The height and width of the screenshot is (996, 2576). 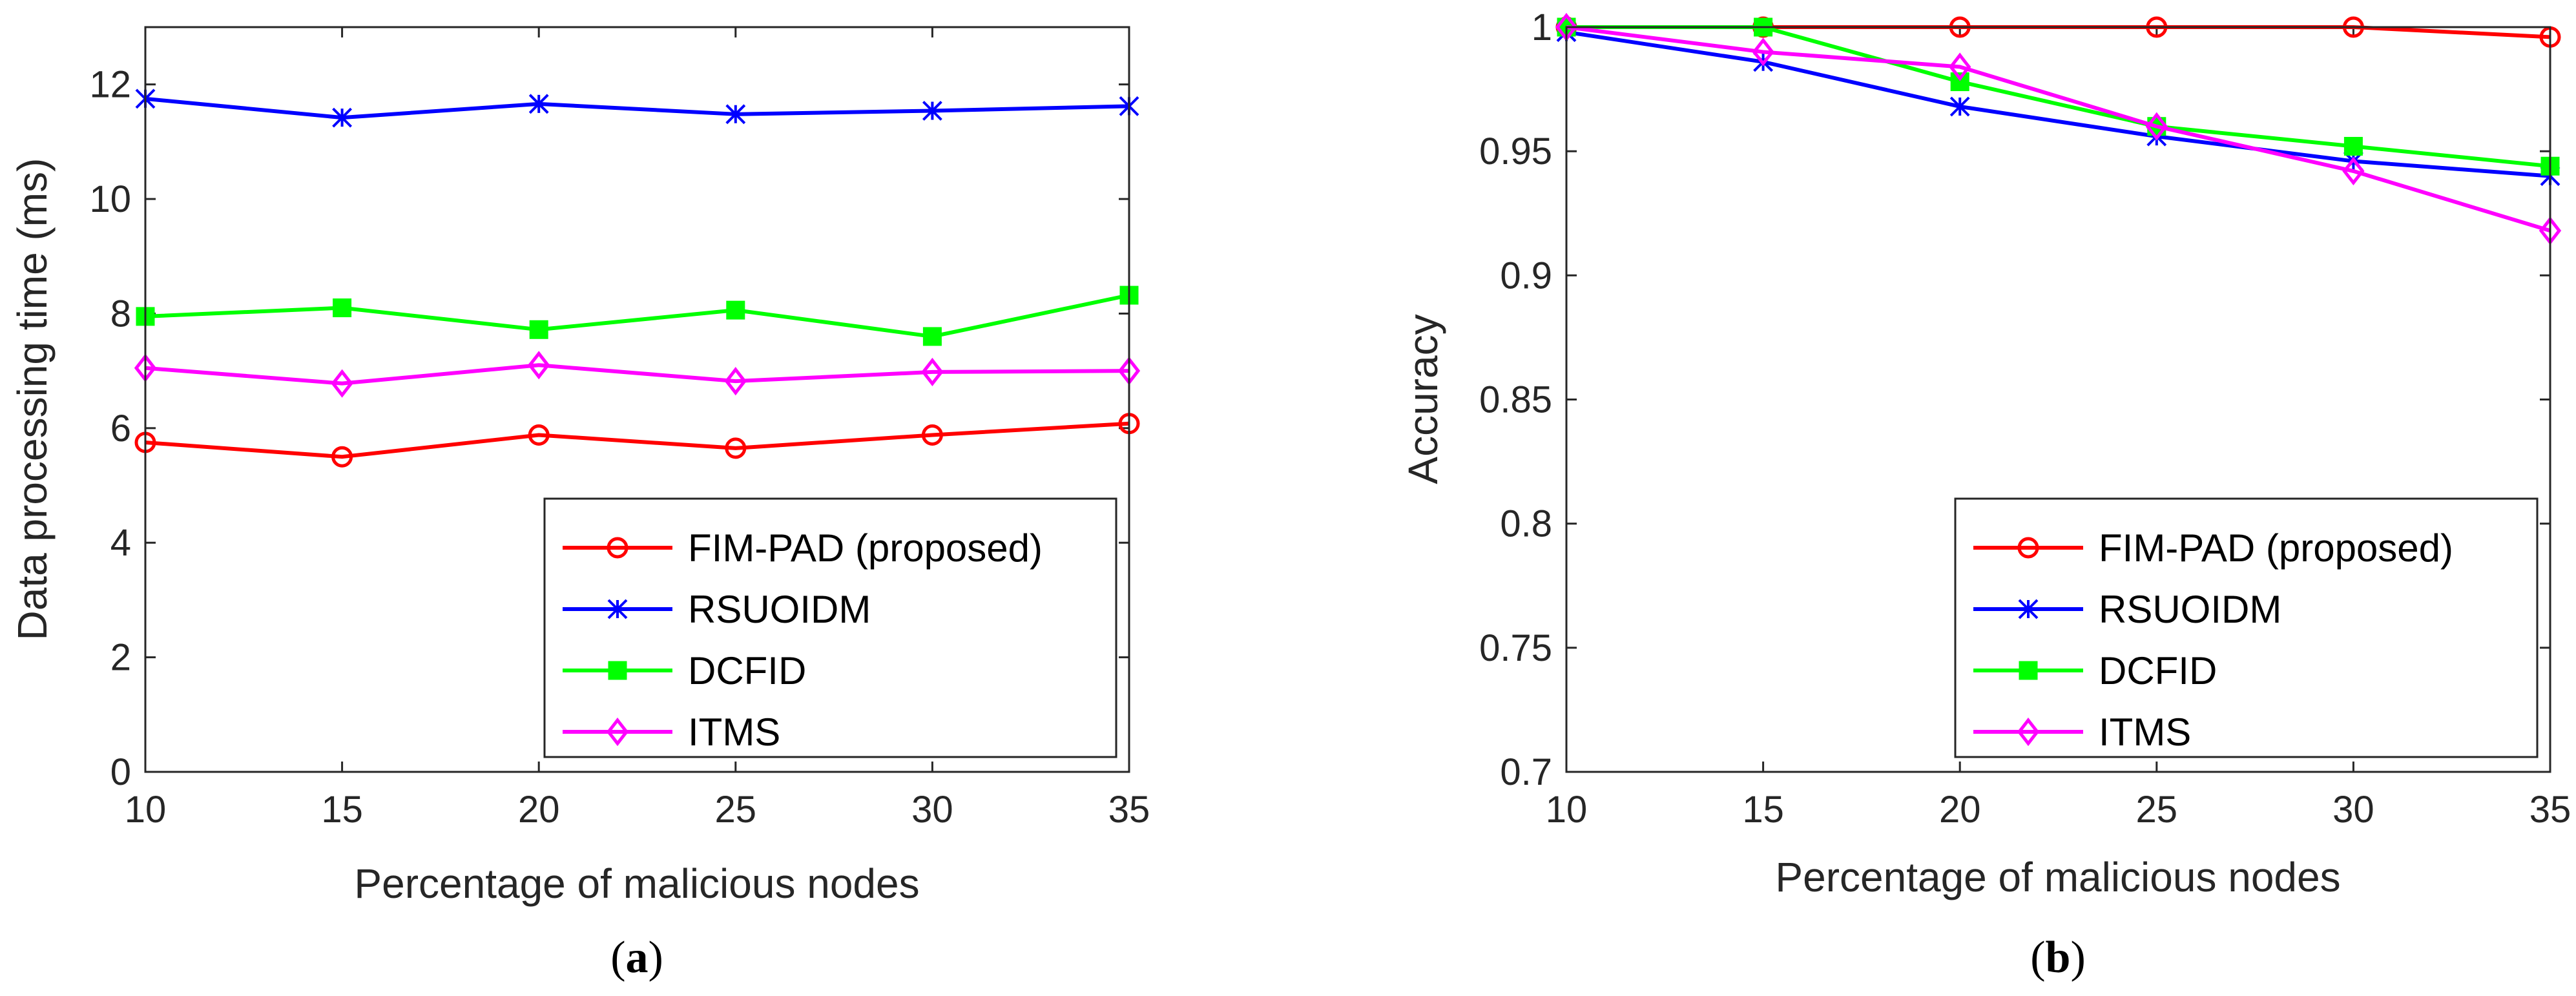 I want to click on y-tick-label: 8, so click(x=120, y=314).